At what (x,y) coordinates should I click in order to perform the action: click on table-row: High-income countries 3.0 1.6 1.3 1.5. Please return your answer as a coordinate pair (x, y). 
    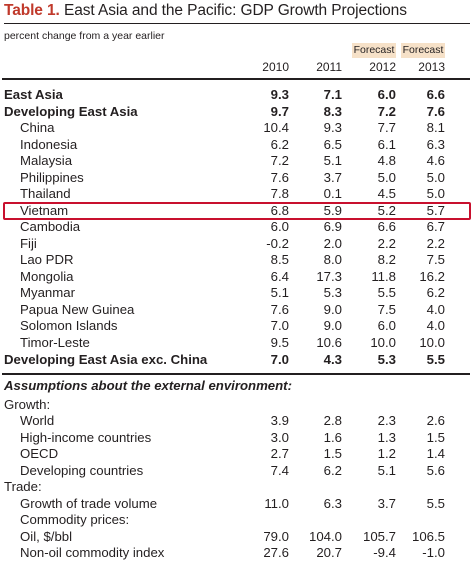
    Looking at the image, I should click on (237, 437).